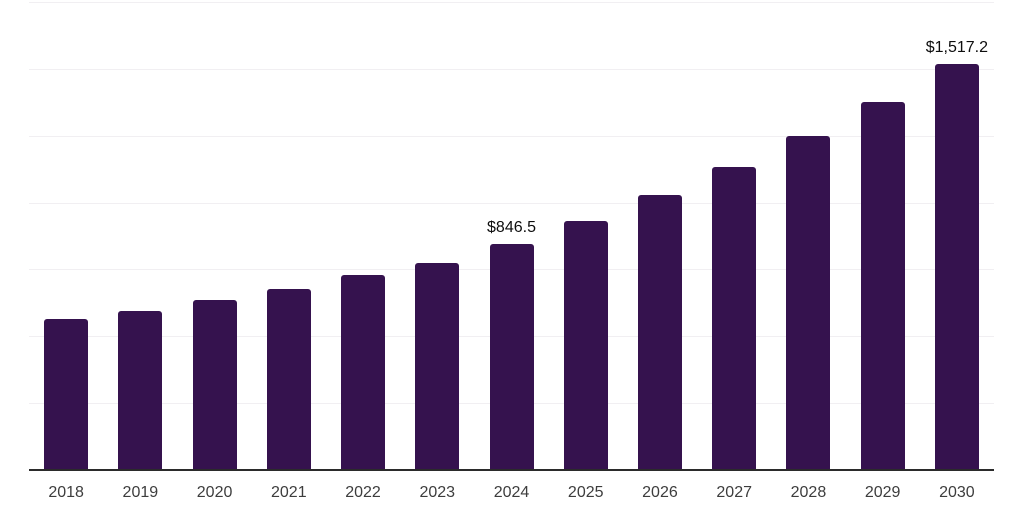 The width and height of the screenshot is (1024, 512). Describe the element at coordinates (140, 390) in the screenshot. I see `bar-2019` at that location.